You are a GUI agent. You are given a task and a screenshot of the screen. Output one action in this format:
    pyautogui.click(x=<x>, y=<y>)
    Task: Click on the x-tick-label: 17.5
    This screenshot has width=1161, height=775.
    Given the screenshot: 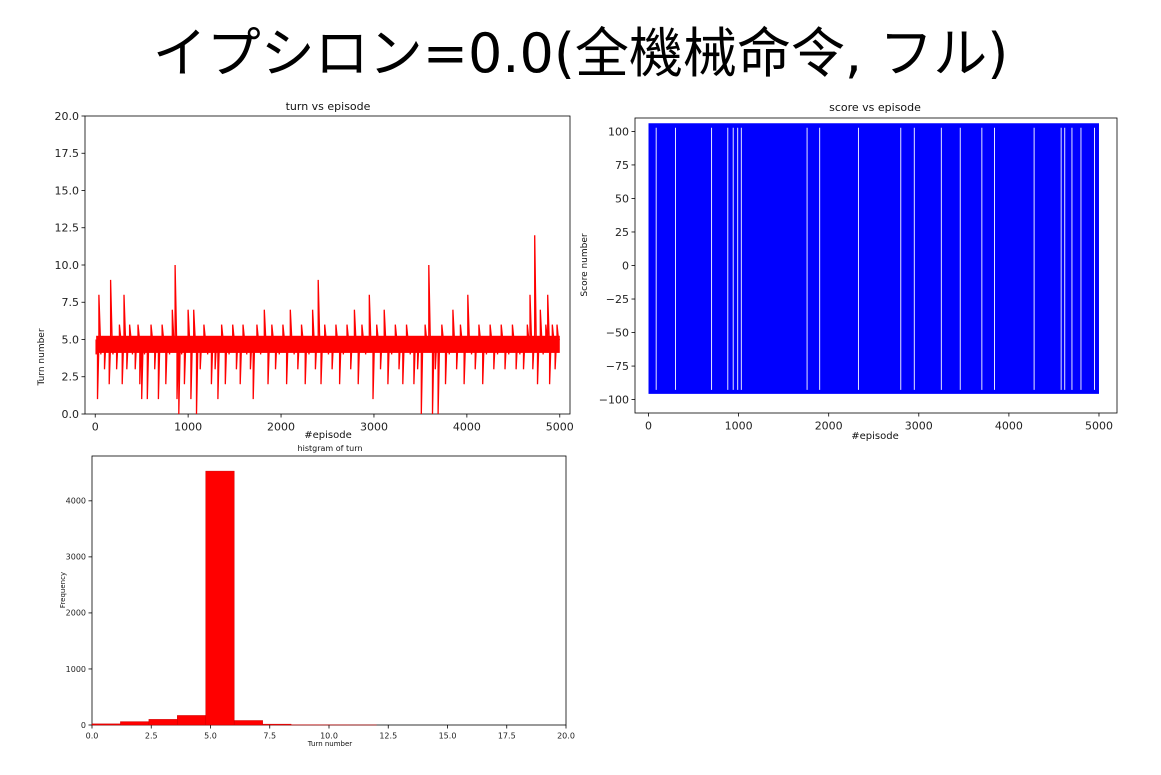 What is the action you would take?
    pyautogui.click(x=507, y=736)
    